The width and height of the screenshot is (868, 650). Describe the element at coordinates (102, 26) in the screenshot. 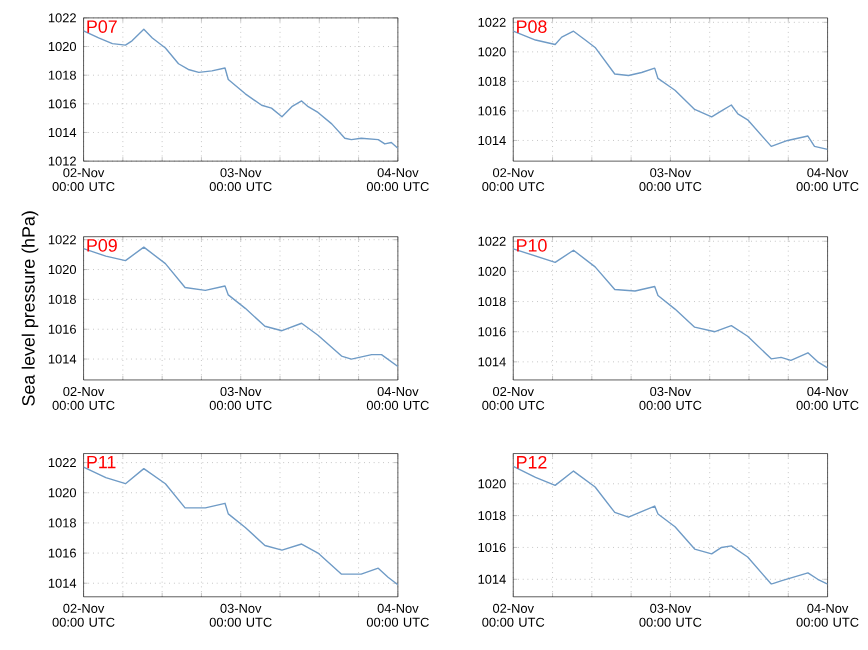

I see `chart-title: P07` at that location.